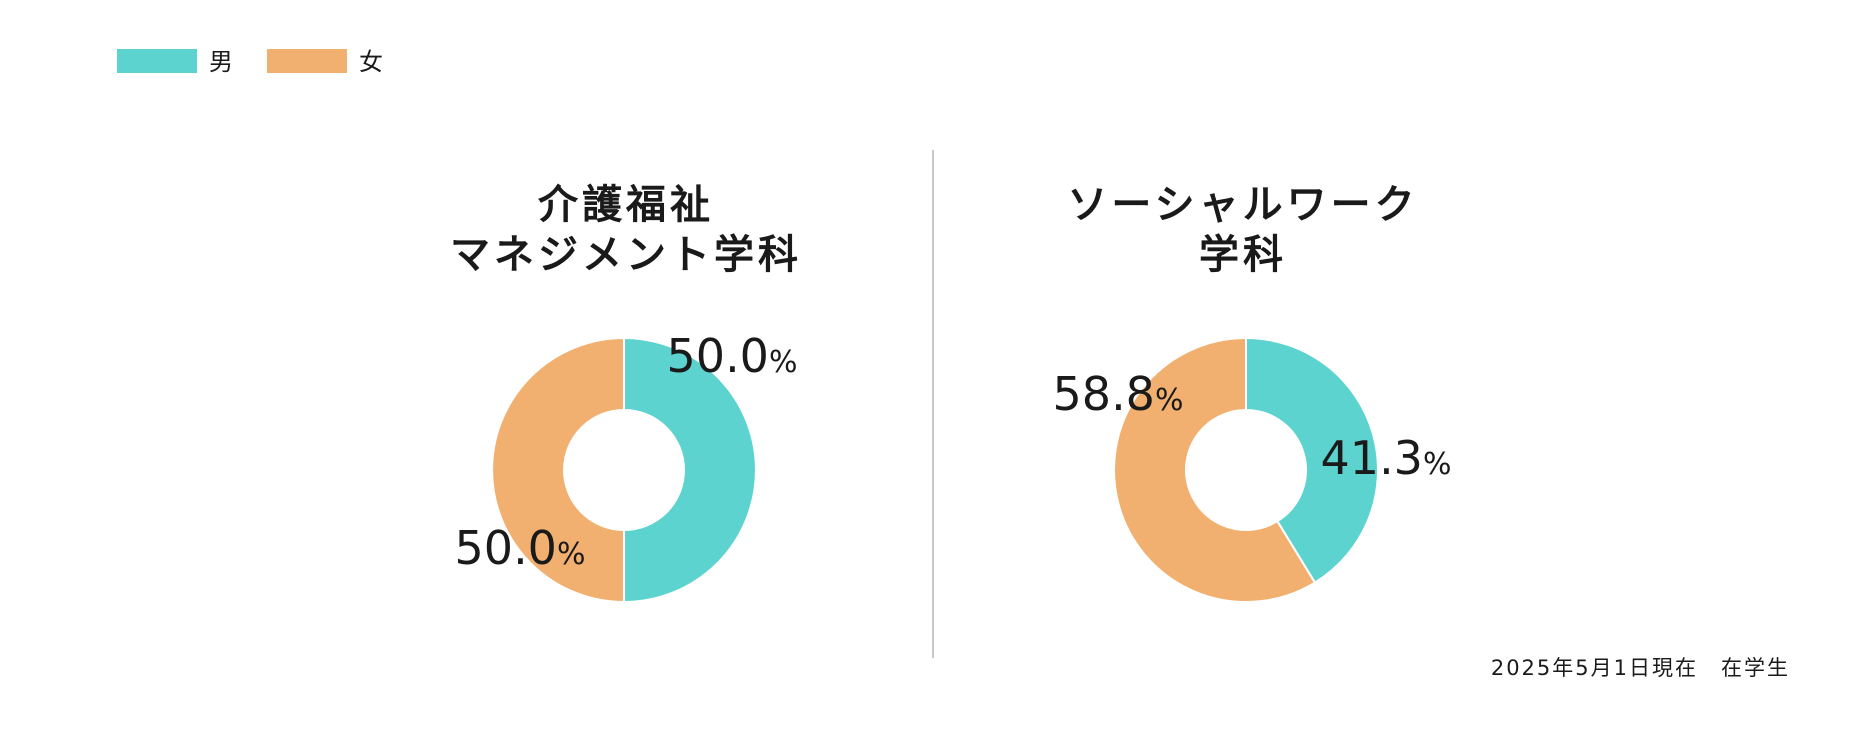  What do you see at coordinates (1242, 205) in the screenshot?
I see `chart-title-line: ソーシャルワーク` at bounding box center [1242, 205].